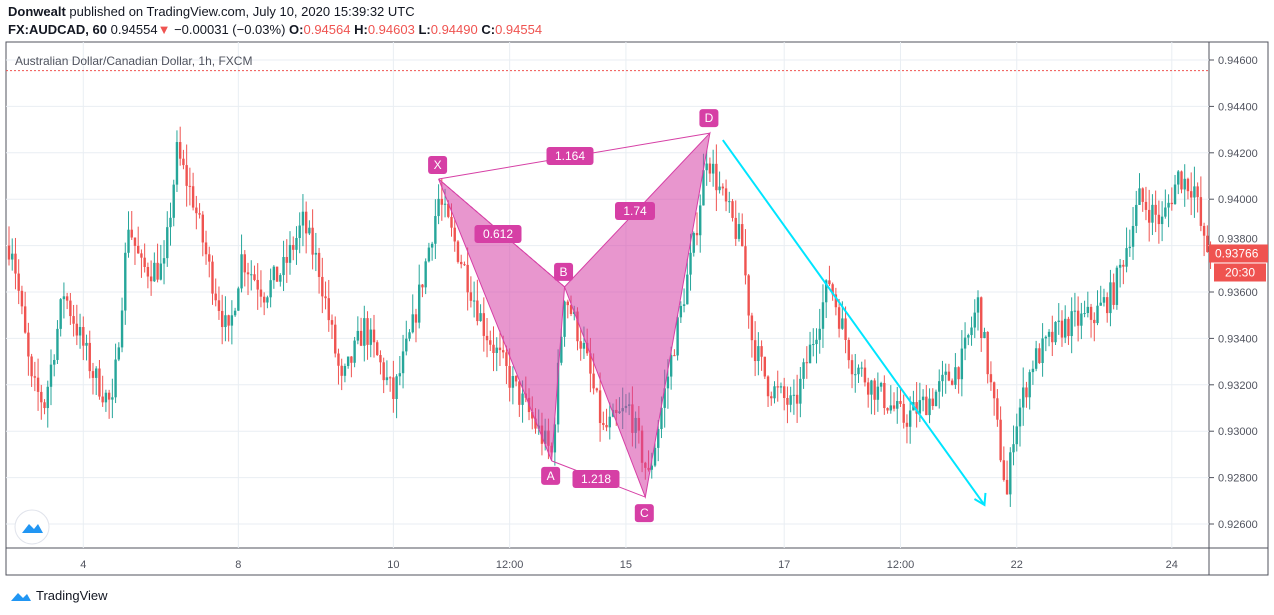 This screenshot has height=615, width=1274. I want to click on pattern-point-b-bg, so click(564, 271).